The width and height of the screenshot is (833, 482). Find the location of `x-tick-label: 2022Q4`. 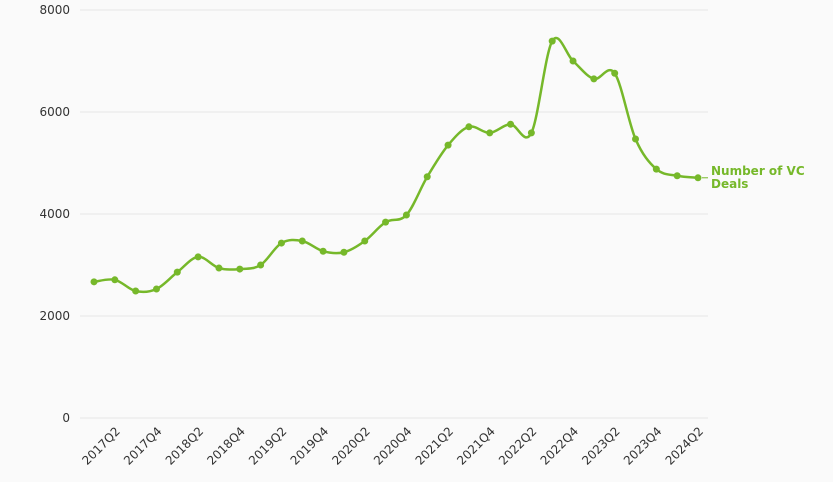

x-tick-label: 2022Q4 is located at coordinates (560, 446).